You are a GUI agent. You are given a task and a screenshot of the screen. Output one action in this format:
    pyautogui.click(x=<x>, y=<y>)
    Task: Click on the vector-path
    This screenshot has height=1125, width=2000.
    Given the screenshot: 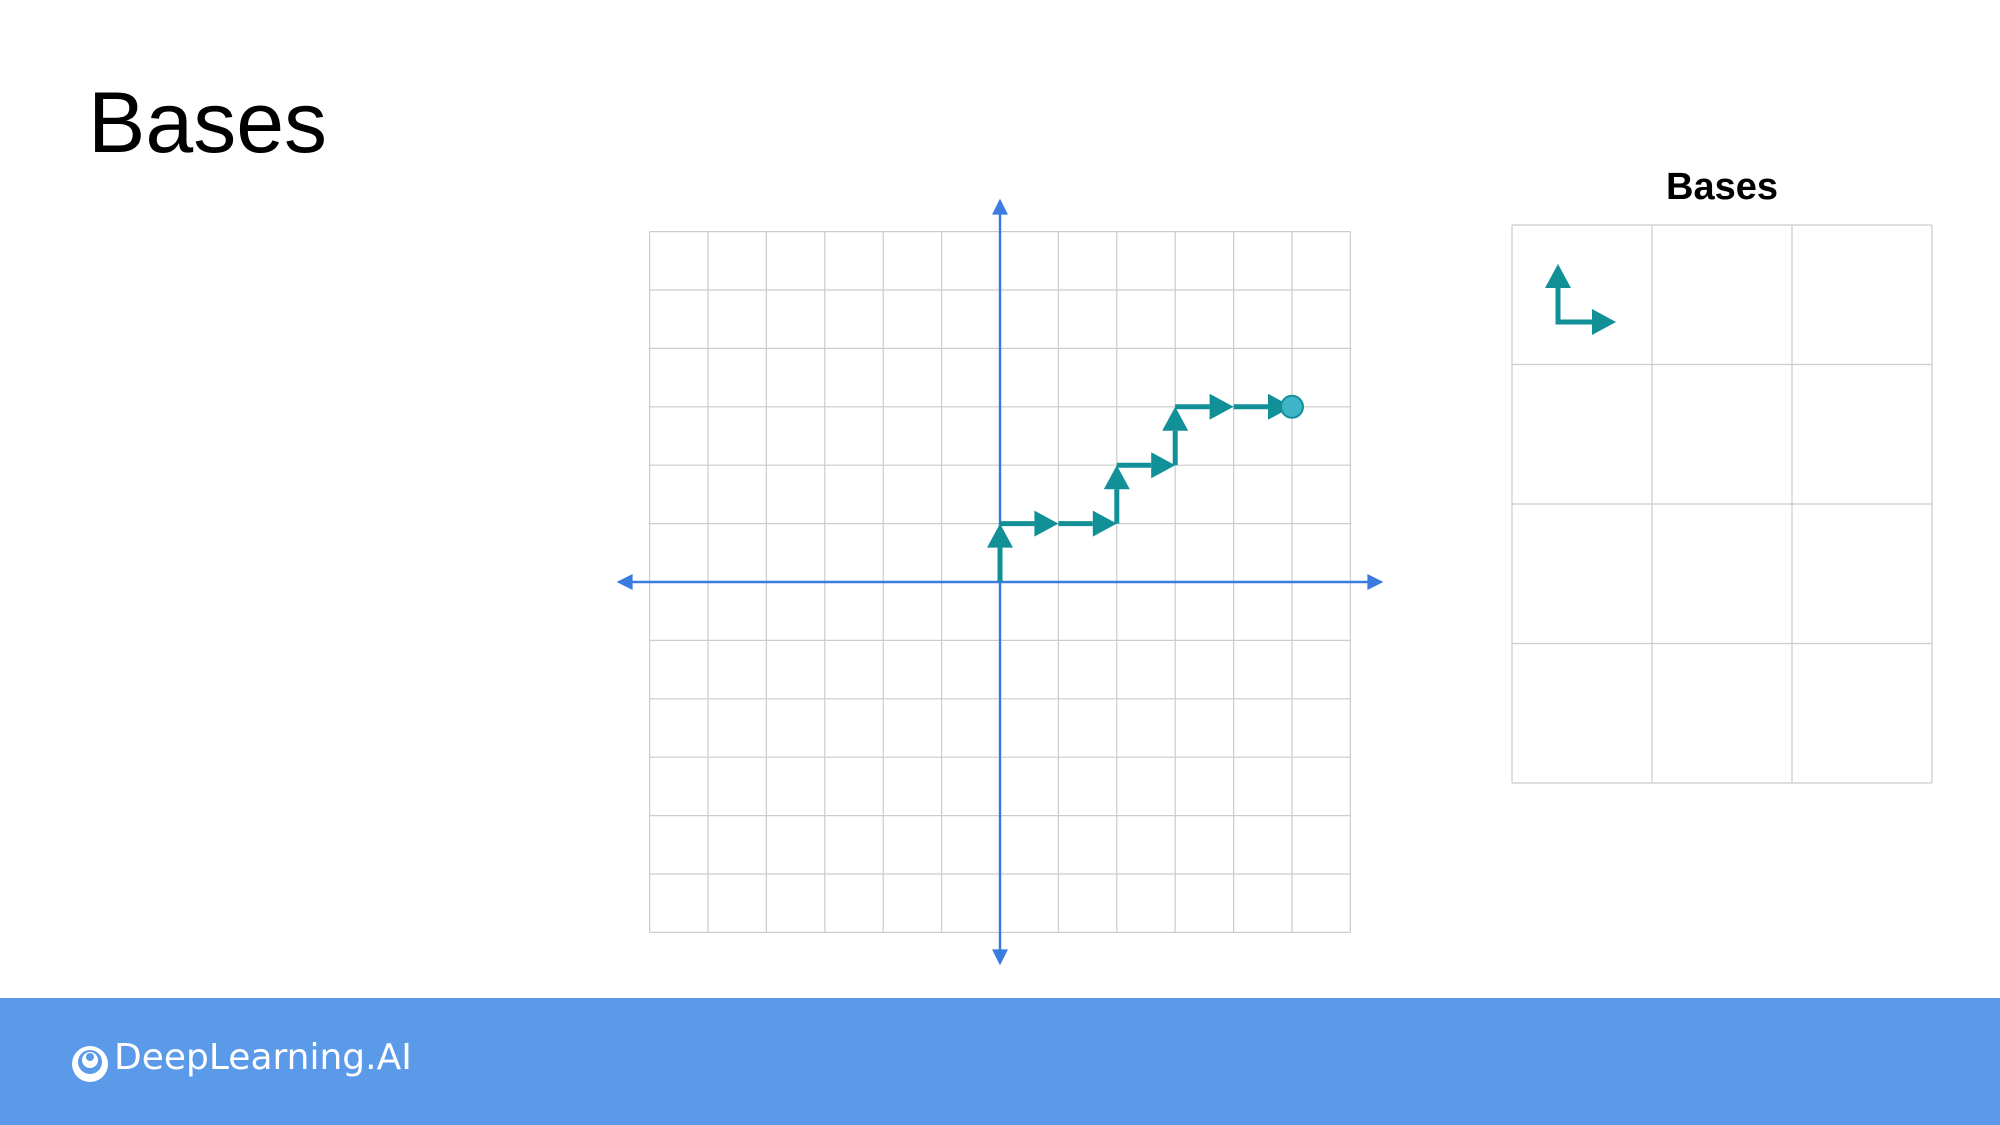 What is the action you would take?
    pyautogui.click(x=1145, y=487)
    